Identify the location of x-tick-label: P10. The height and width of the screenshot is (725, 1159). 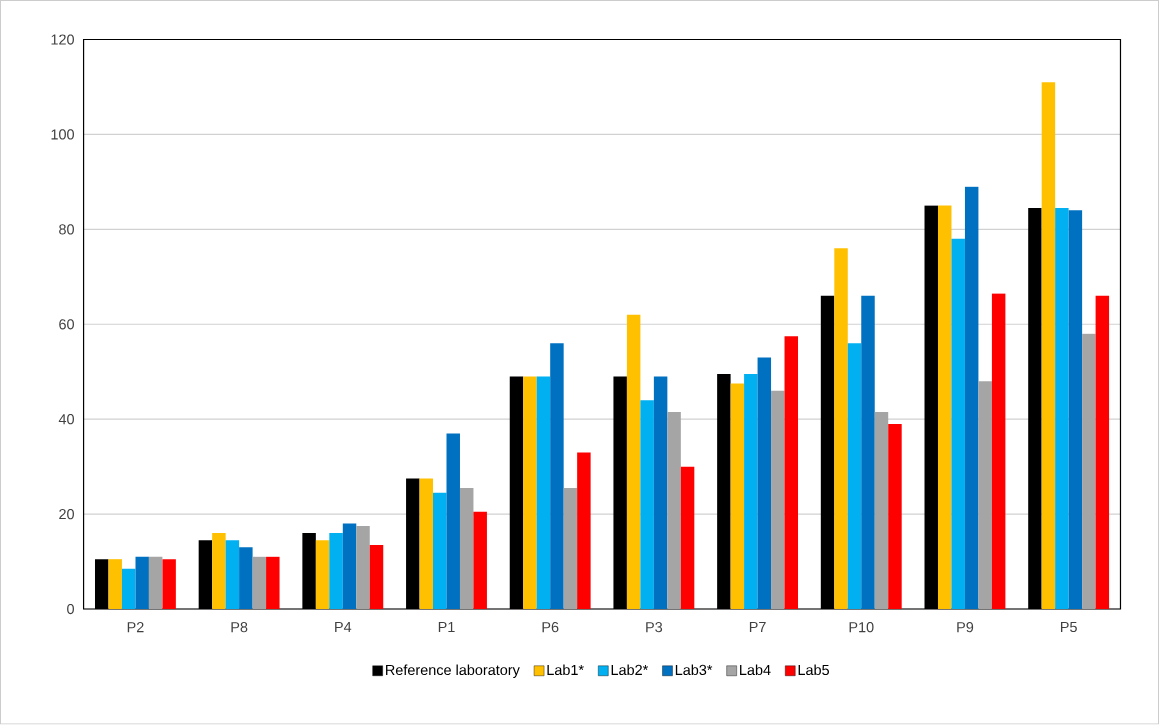
(861, 627).